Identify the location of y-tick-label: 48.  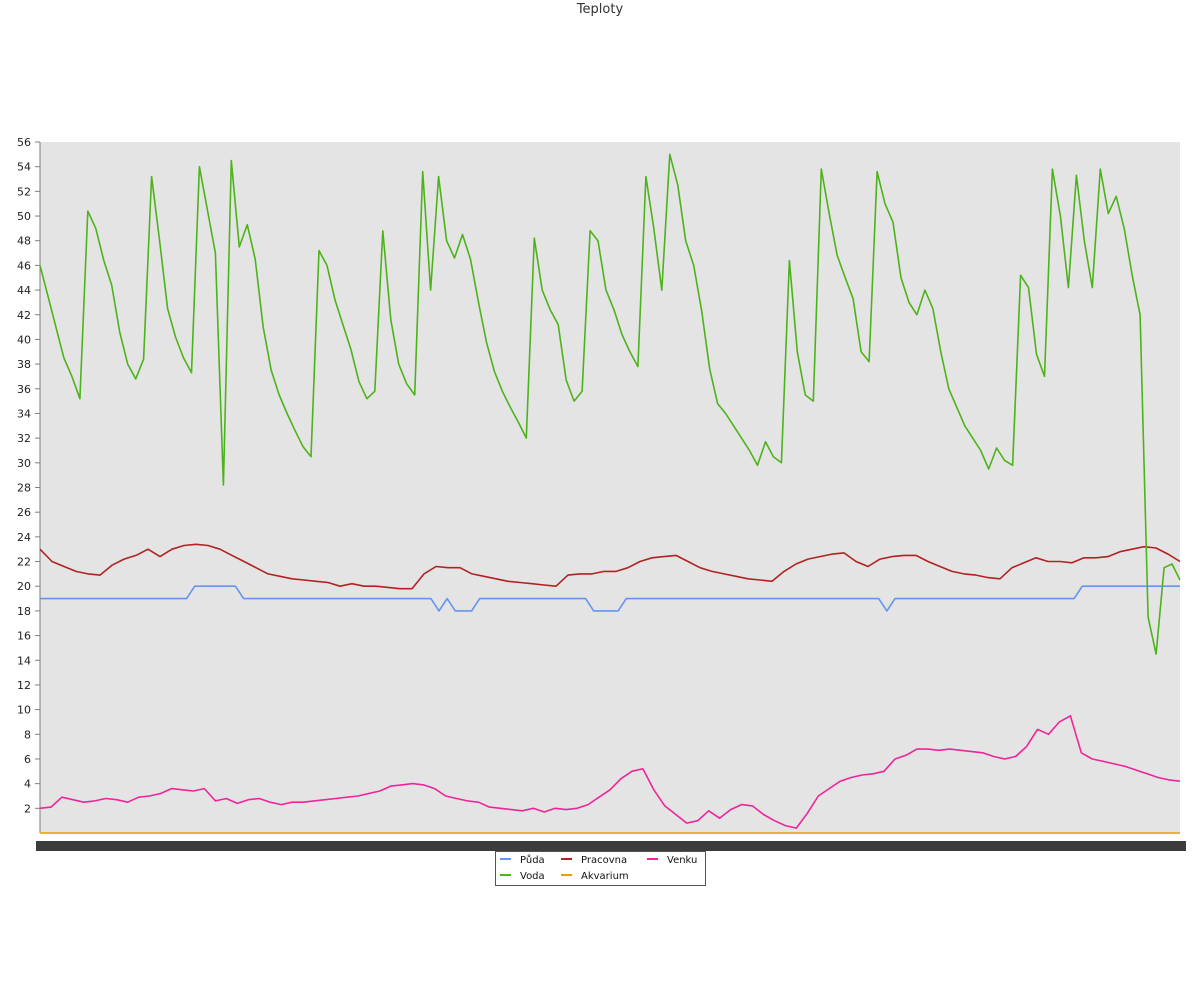
(24, 241).